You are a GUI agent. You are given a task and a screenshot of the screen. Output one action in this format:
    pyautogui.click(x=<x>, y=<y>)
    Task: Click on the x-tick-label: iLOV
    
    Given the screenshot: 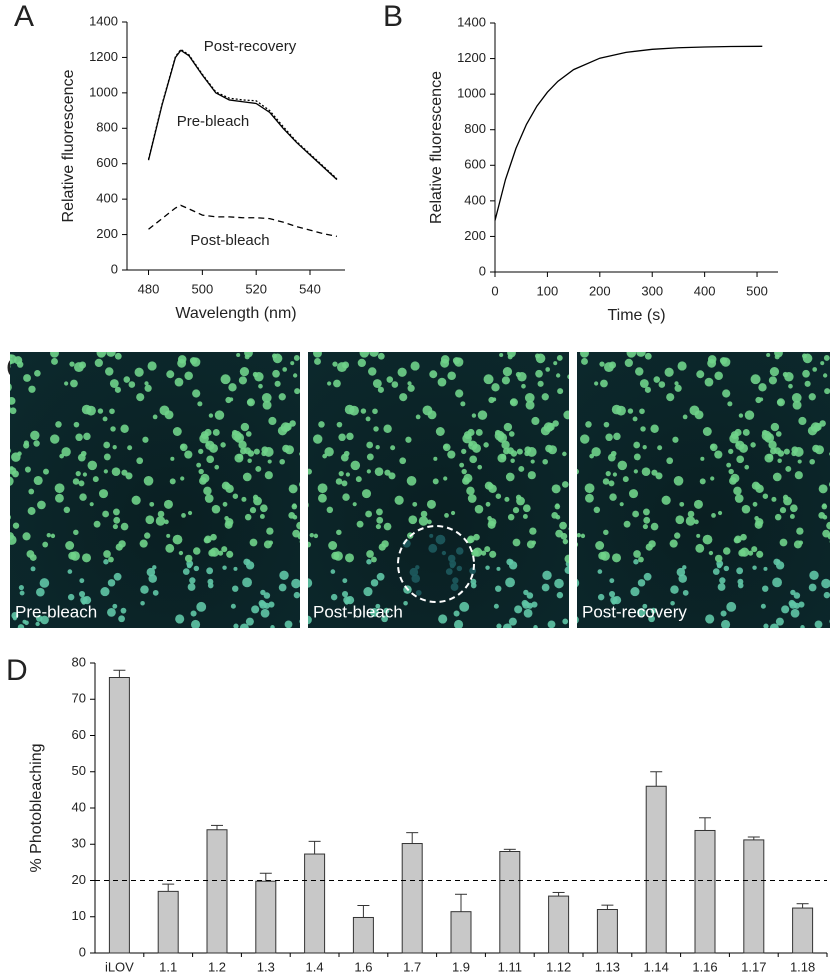 What is the action you would take?
    pyautogui.click(x=119, y=966)
    